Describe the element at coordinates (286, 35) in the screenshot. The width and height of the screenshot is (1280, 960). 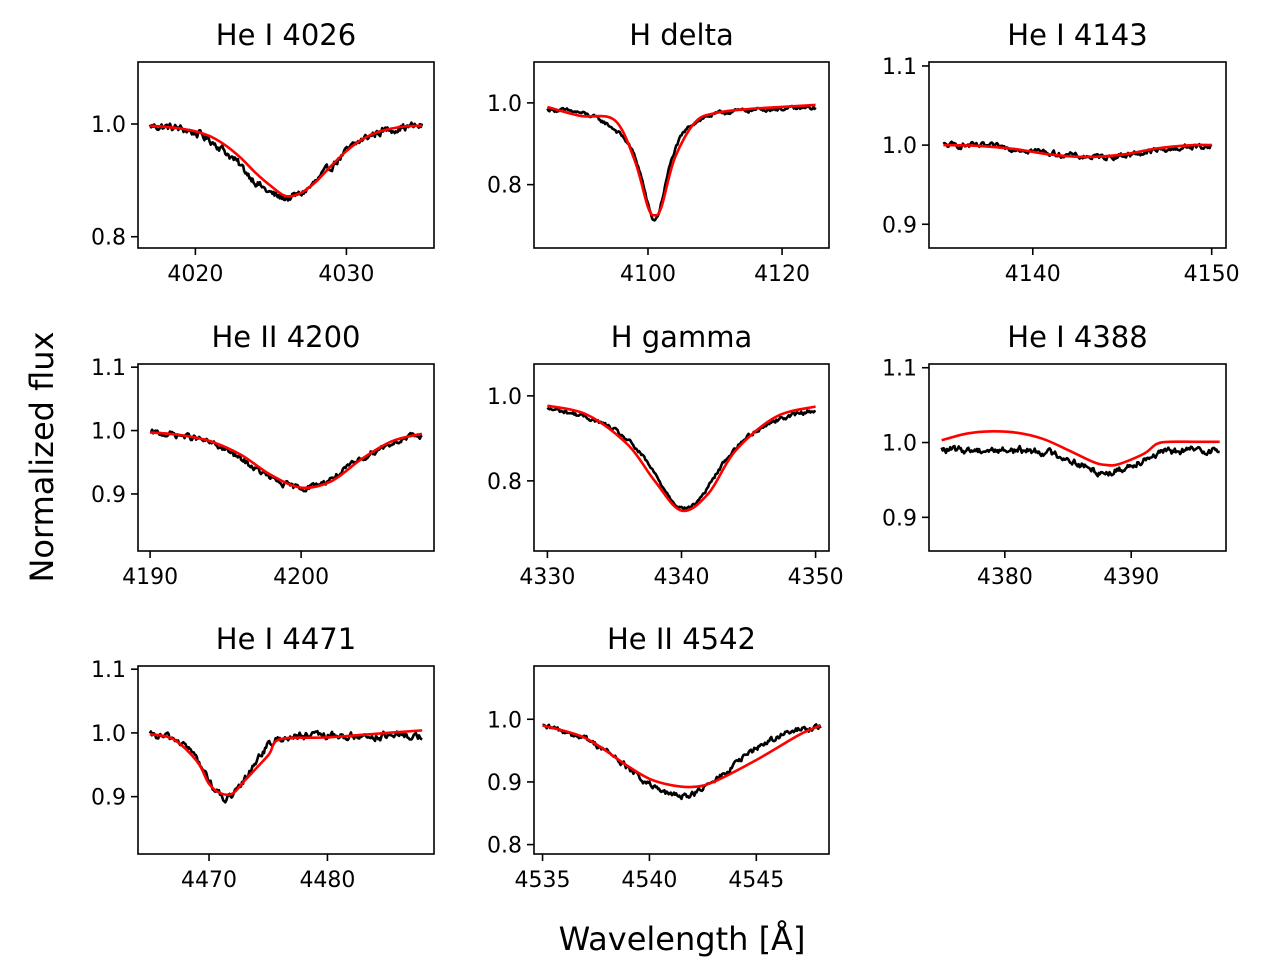
I see `panel-title: He I 4026` at that location.